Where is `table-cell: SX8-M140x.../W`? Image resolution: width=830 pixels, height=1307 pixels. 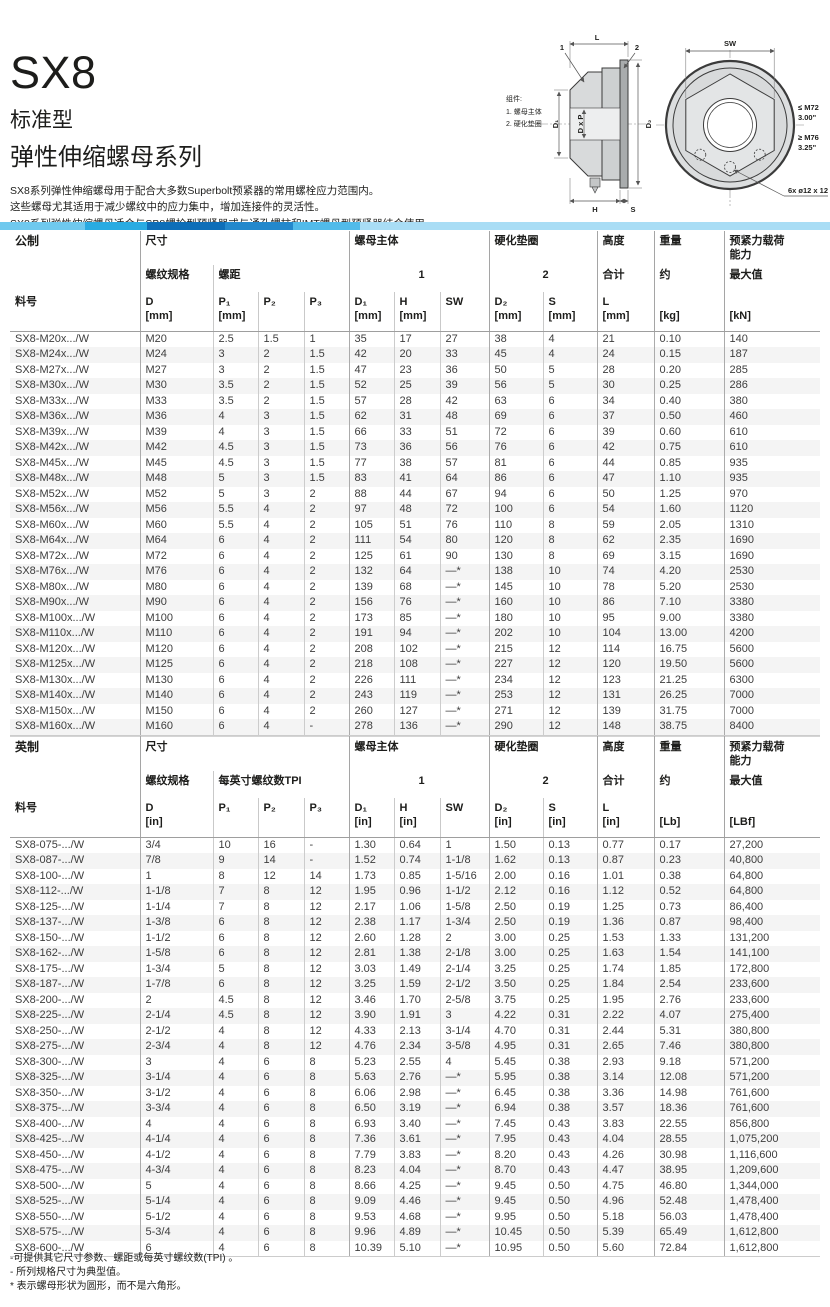 table-cell: SX8-M140x.../W is located at coordinates (55, 695).